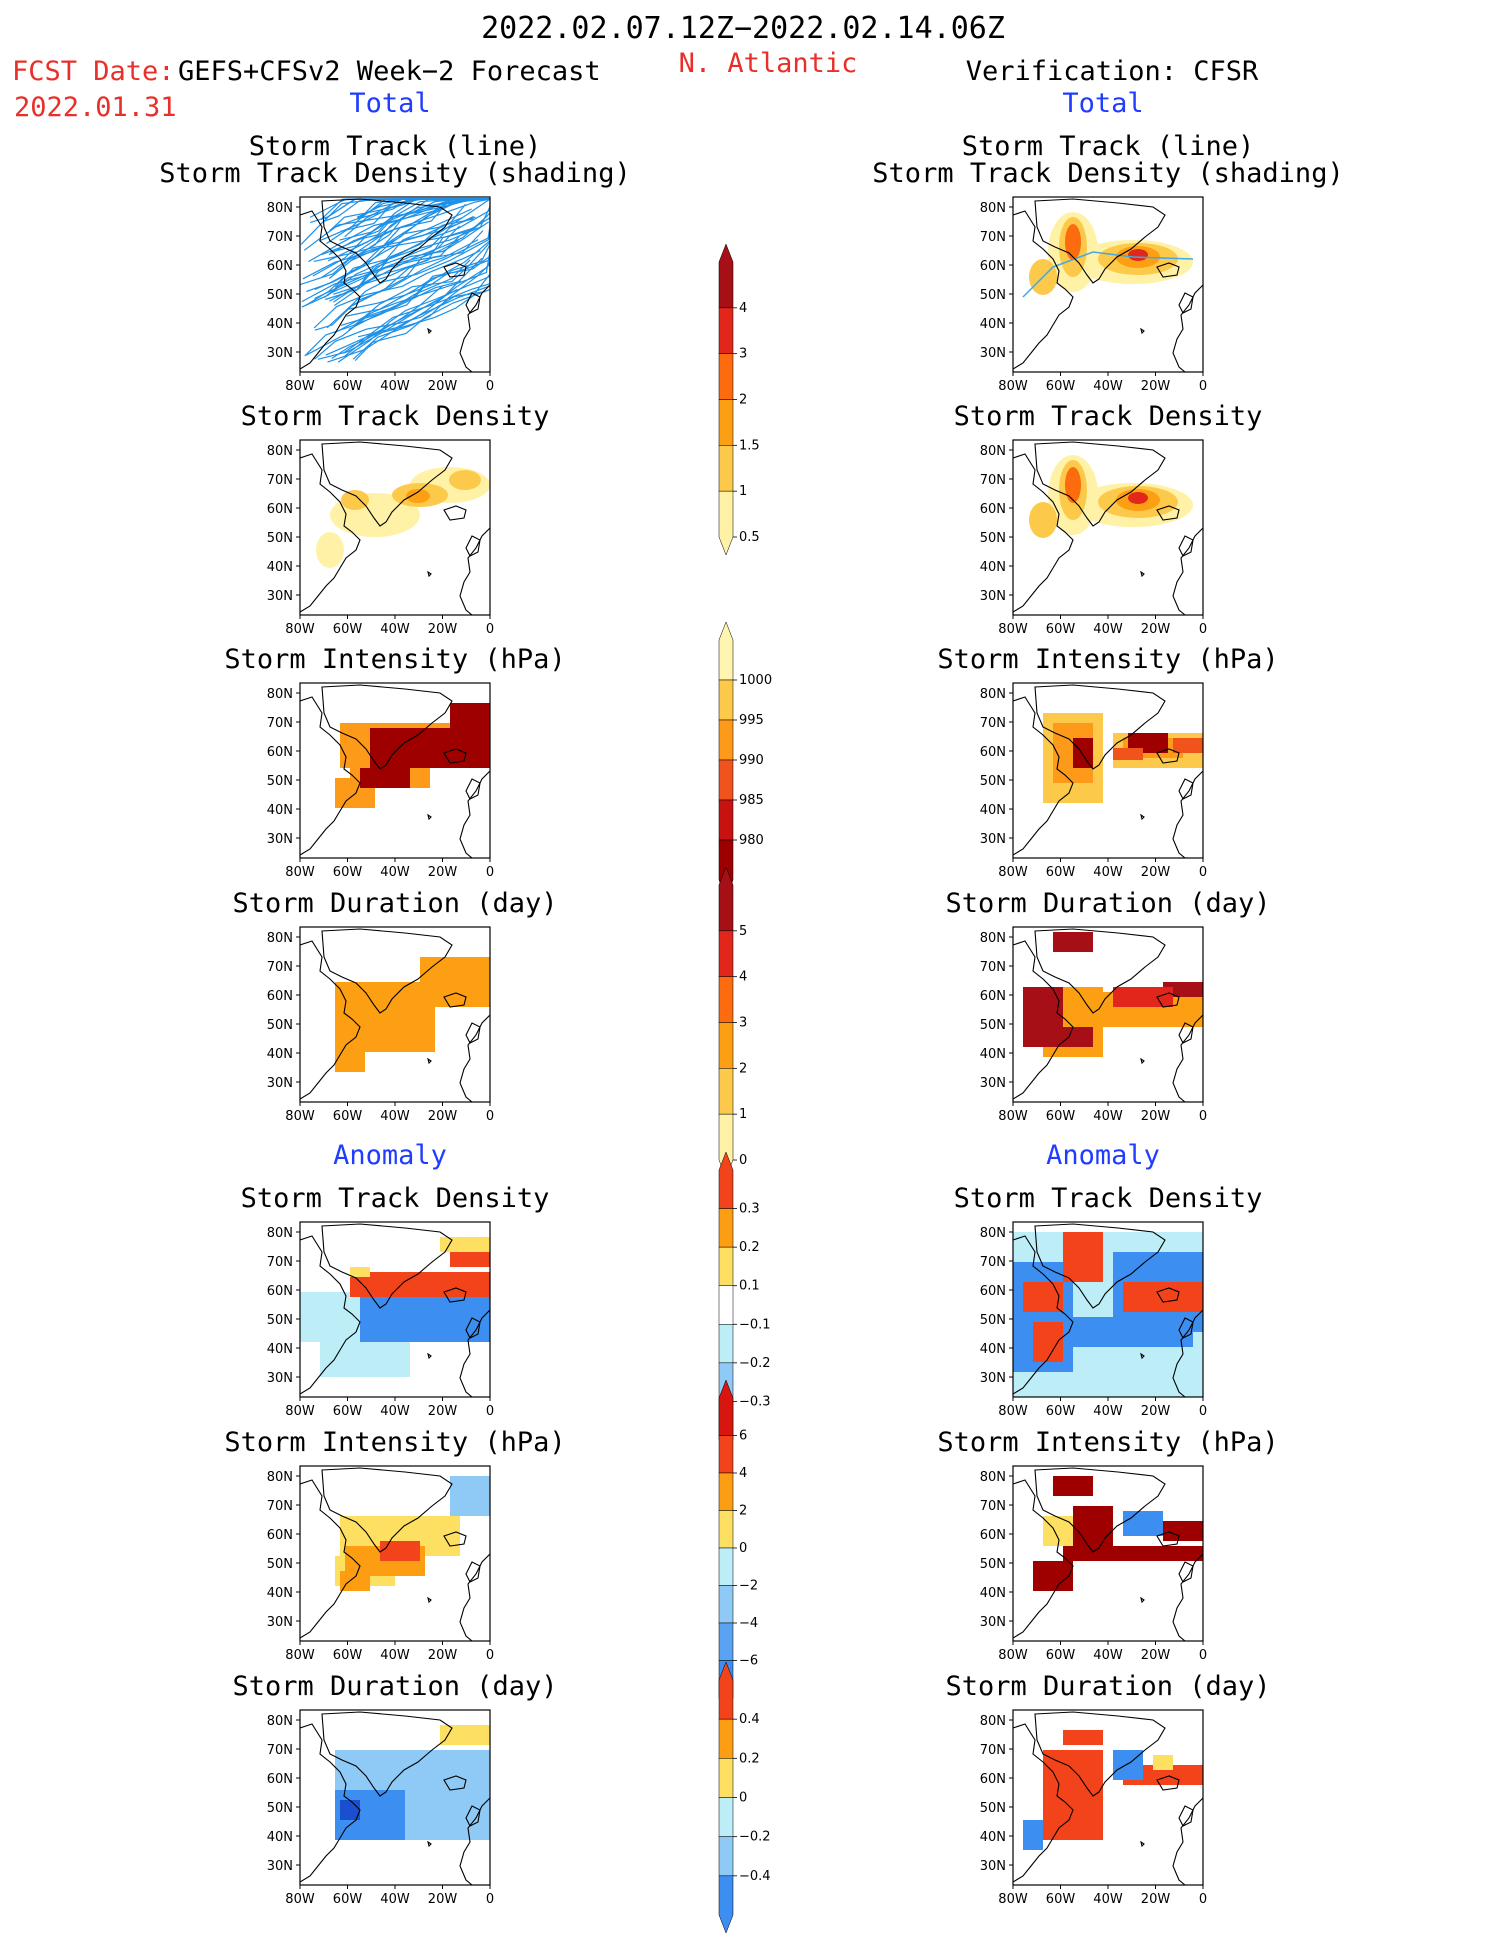 This screenshot has width=1487, height=1935. Describe the element at coordinates (1143, 997) in the screenshot. I see `duration-cell` at that location.